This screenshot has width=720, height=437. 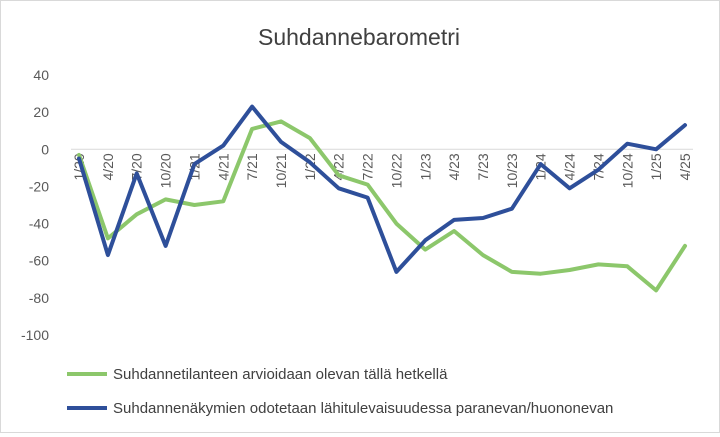 What do you see at coordinates (137, 166) in the screenshot?
I see `x-tick-label: 7/20` at bounding box center [137, 166].